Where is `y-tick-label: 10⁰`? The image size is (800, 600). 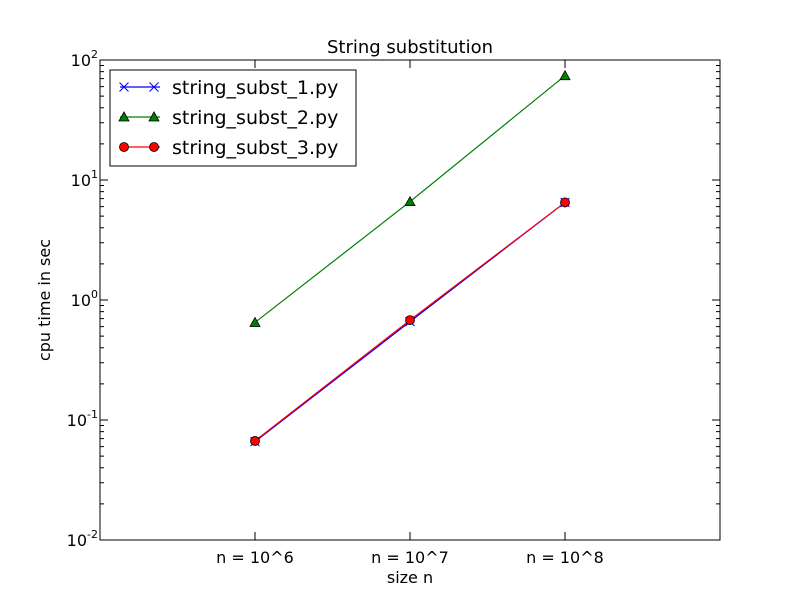 y-tick-label: 10⁰ is located at coordinates (84, 299).